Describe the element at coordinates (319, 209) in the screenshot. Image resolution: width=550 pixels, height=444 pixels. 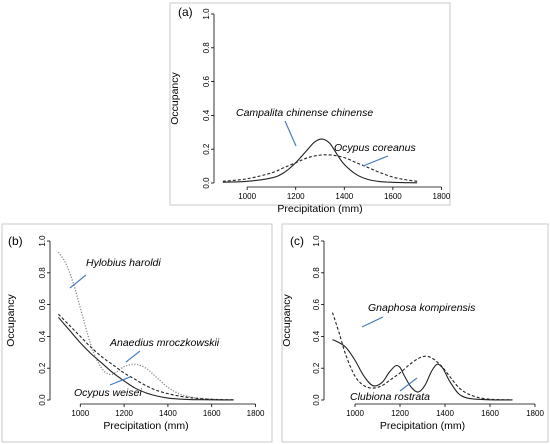
I see `panel-a-x-axis-label: Precipitation (mm)` at that location.